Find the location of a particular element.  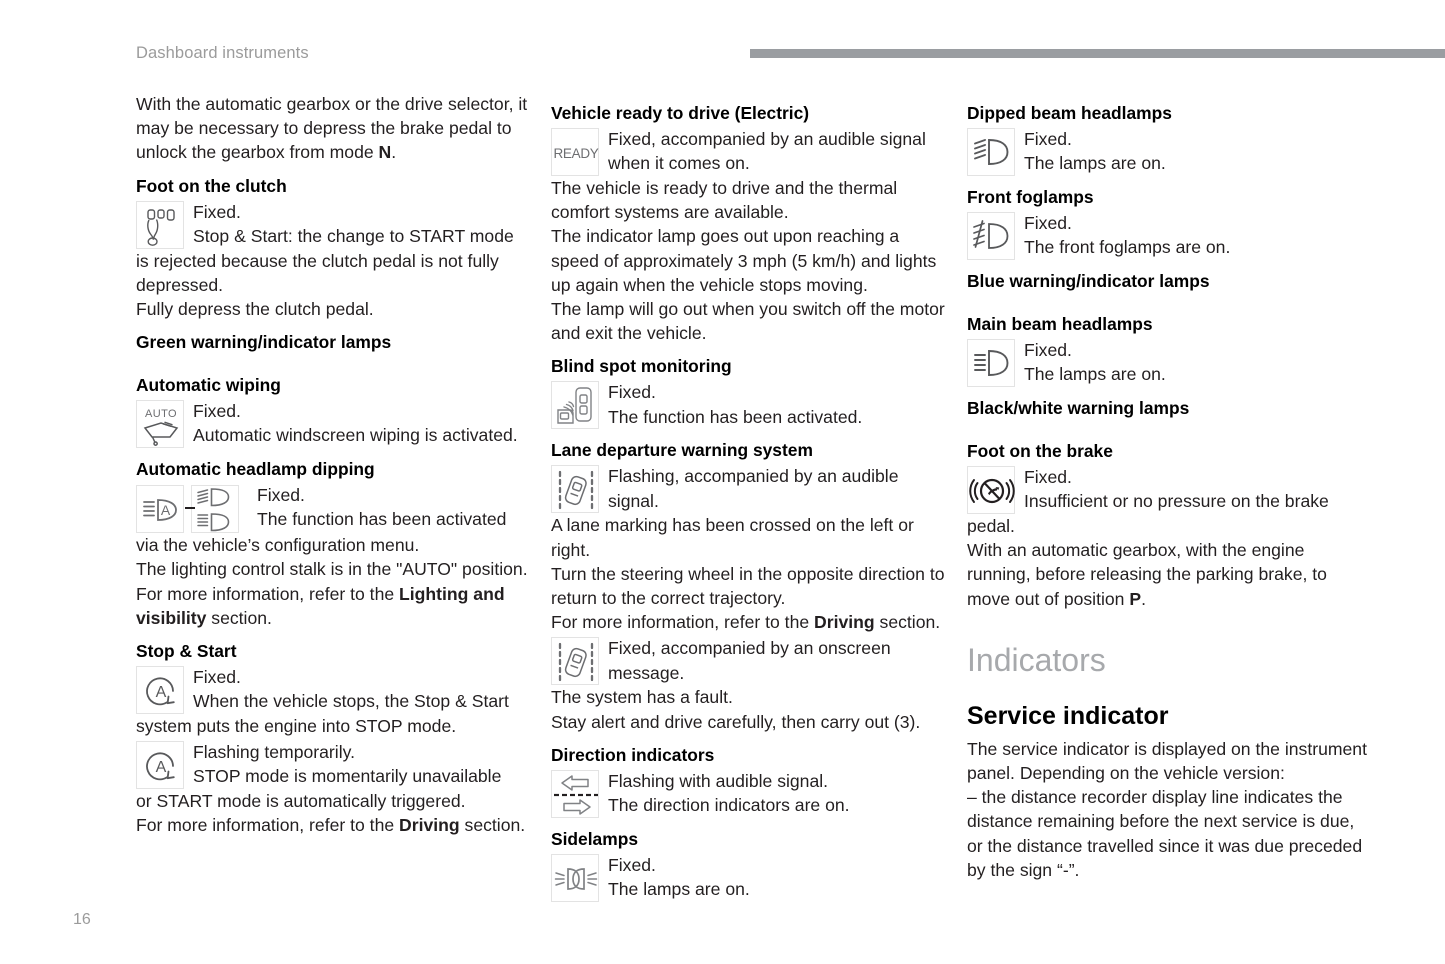

subheading: Foot on the clutch is located at coordinates (211, 185).